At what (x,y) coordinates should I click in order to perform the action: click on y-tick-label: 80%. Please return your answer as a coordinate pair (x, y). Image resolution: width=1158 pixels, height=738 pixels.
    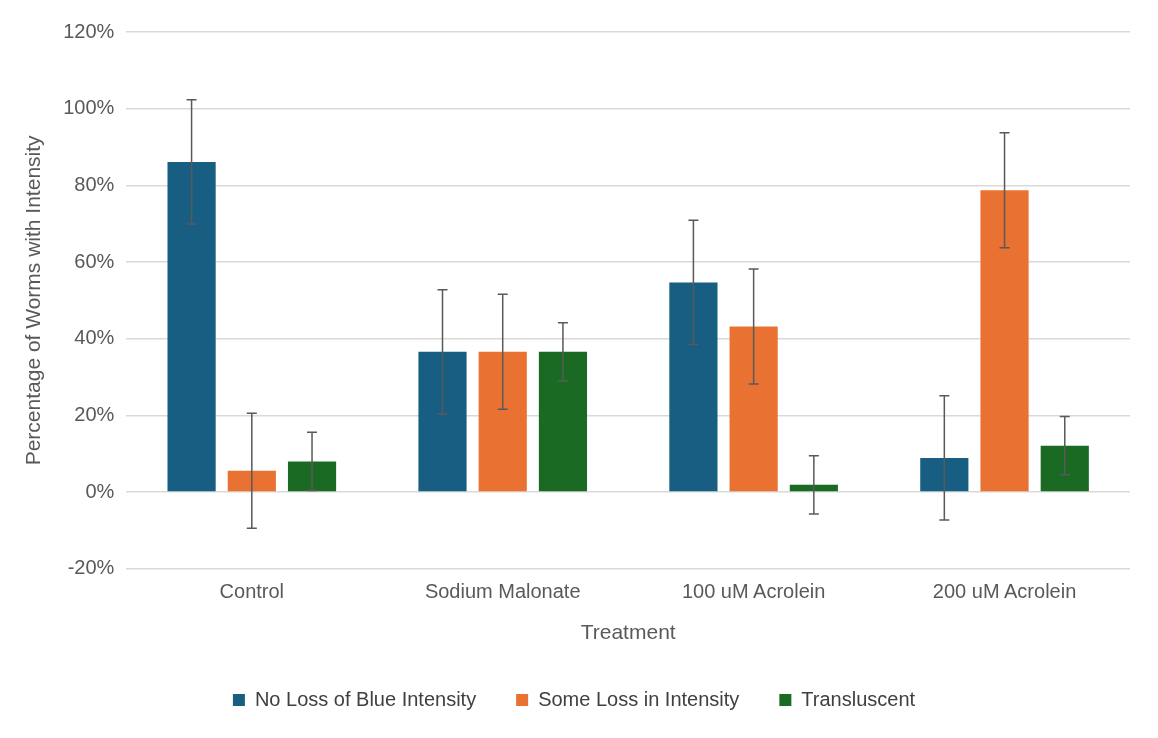
    Looking at the image, I should click on (94, 183).